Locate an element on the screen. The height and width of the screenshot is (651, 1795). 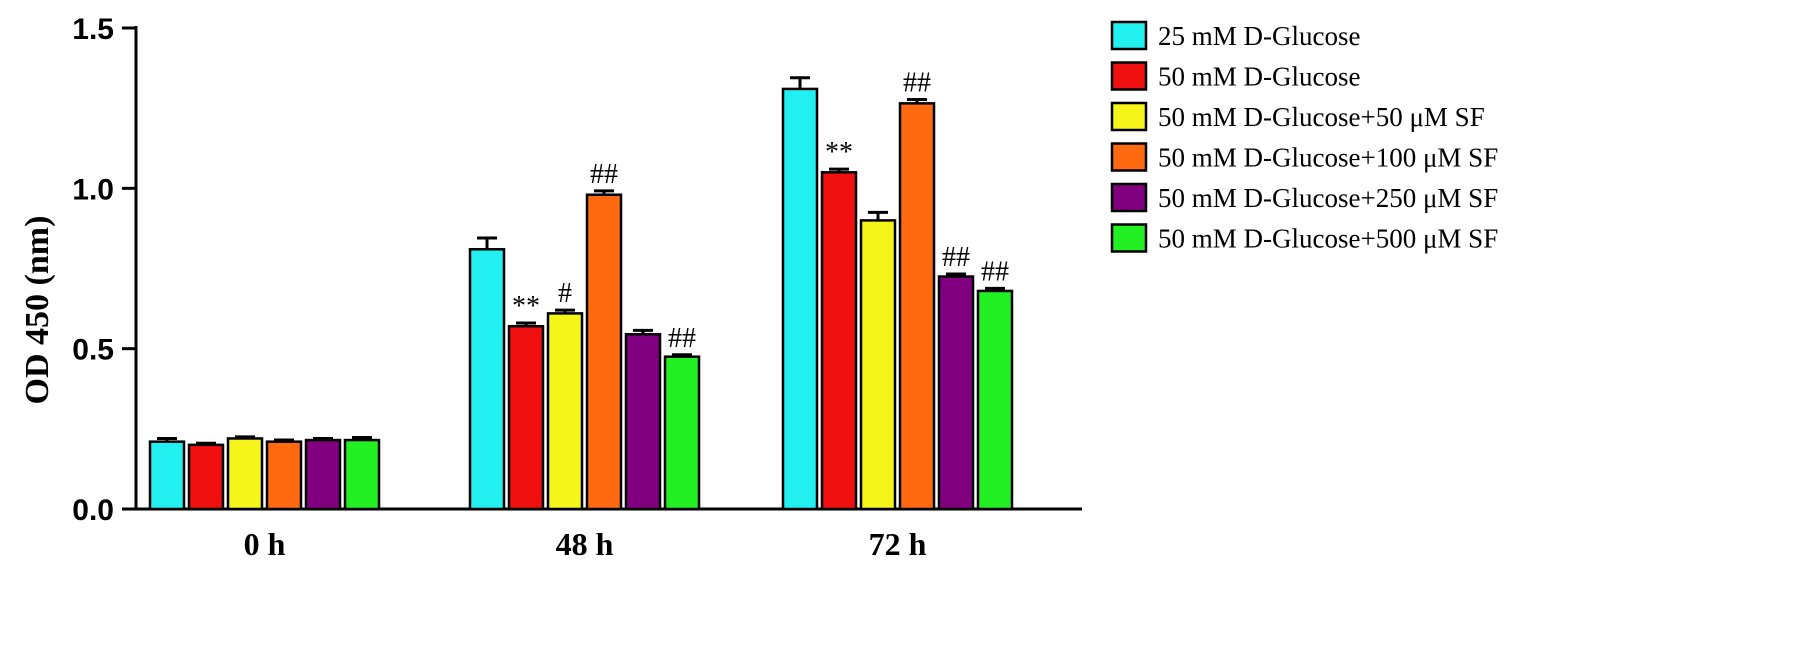
significance-marker: # is located at coordinates (565, 293).